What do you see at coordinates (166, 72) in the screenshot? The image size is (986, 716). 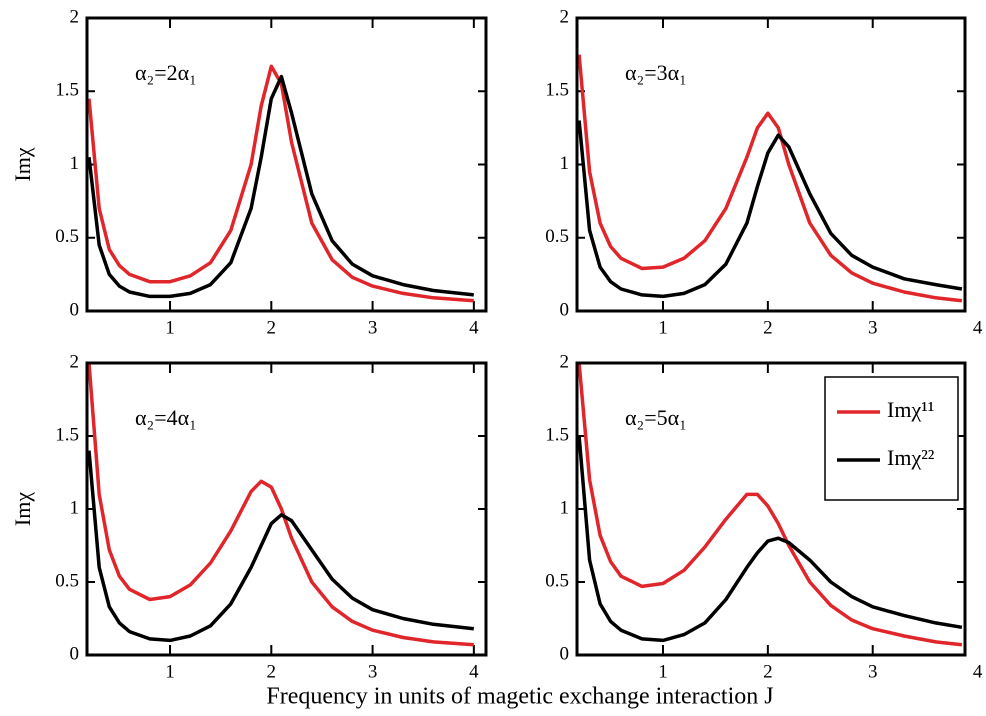 I see `annotation: α₂=2α₁` at bounding box center [166, 72].